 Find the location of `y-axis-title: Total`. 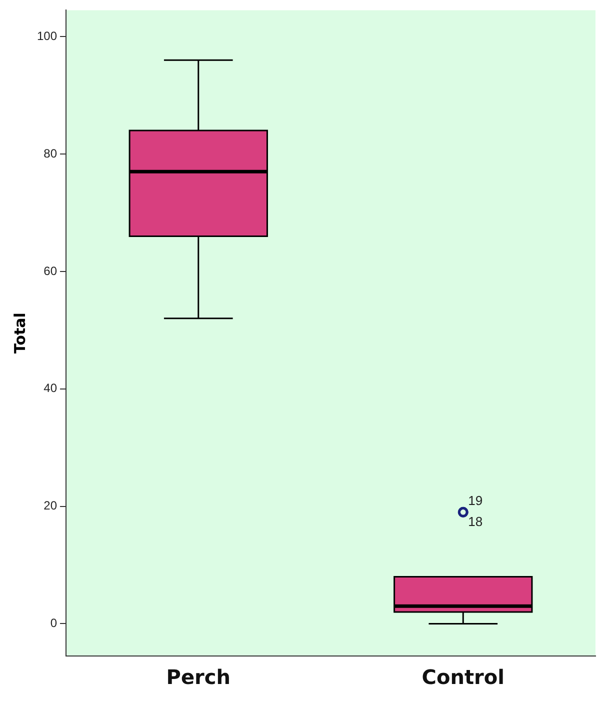

y-axis-title: Total is located at coordinates (19, 333).